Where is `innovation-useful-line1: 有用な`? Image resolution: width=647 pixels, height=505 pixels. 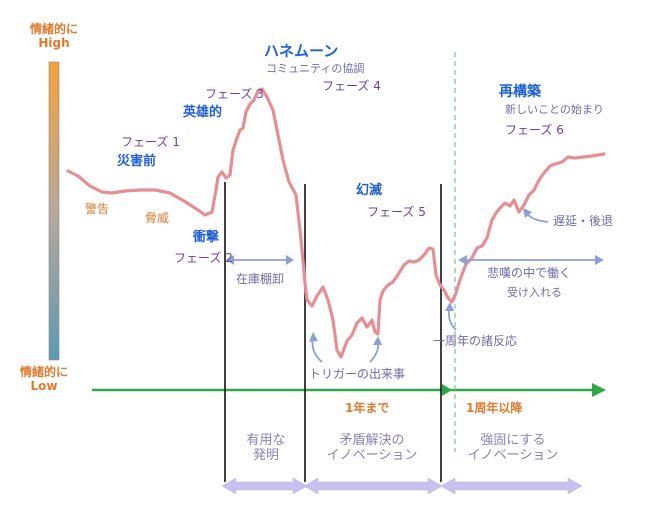 innovation-useful-line1: 有用な is located at coordinates (266, 440).